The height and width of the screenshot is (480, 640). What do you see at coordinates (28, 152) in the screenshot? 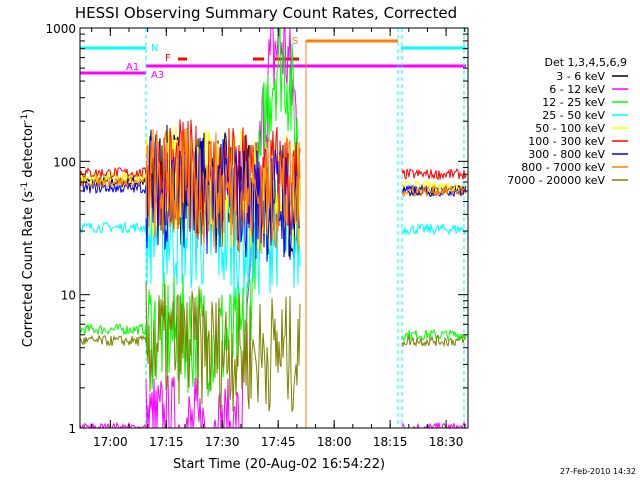
I see `y-axis-label-mid: detector` at bounding box center [28, 152].